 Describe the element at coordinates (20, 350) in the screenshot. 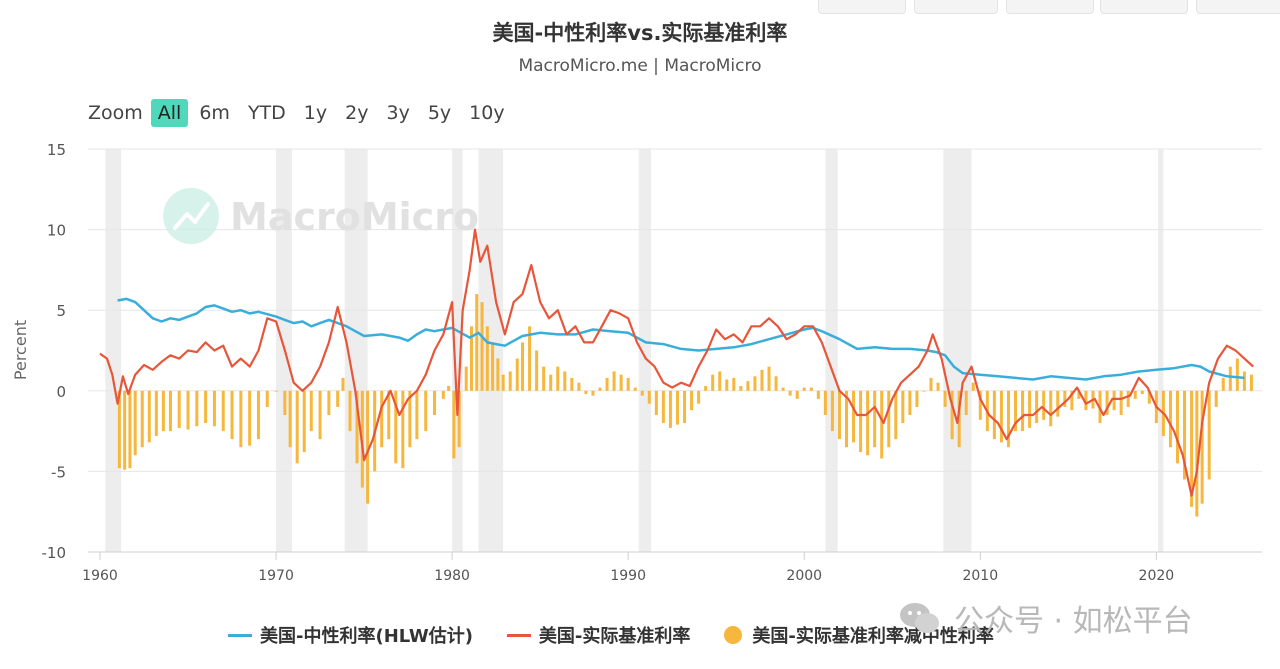

I see `y-axis-label: Percent` at that location.